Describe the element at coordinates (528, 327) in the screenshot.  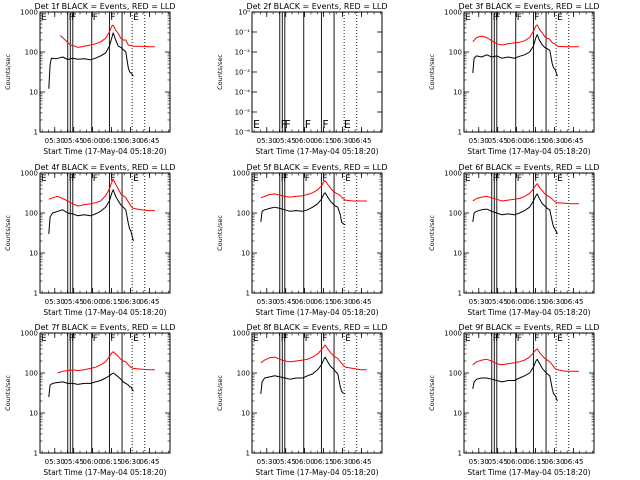
I see `panel-title: Det 9f BLACK = Events, RED = LLD` at that location.